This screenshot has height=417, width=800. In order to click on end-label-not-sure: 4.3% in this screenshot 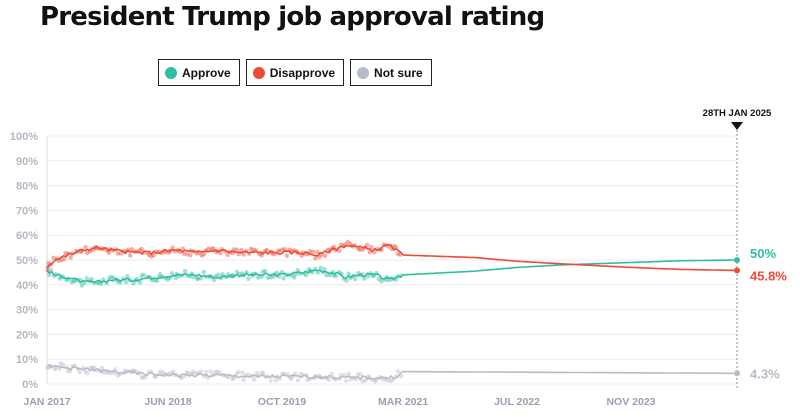, I will do `click(765, 373)`.